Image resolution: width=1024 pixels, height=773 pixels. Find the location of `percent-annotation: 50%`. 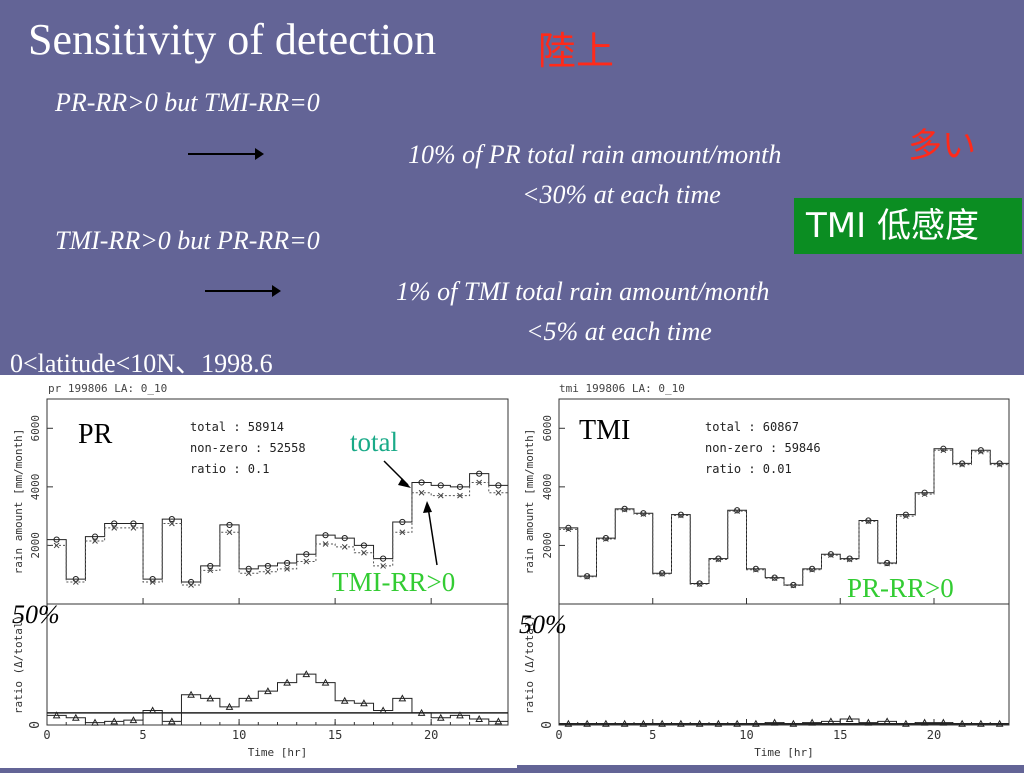

percent-annotation: 50% is located at coordinates (36, 614).